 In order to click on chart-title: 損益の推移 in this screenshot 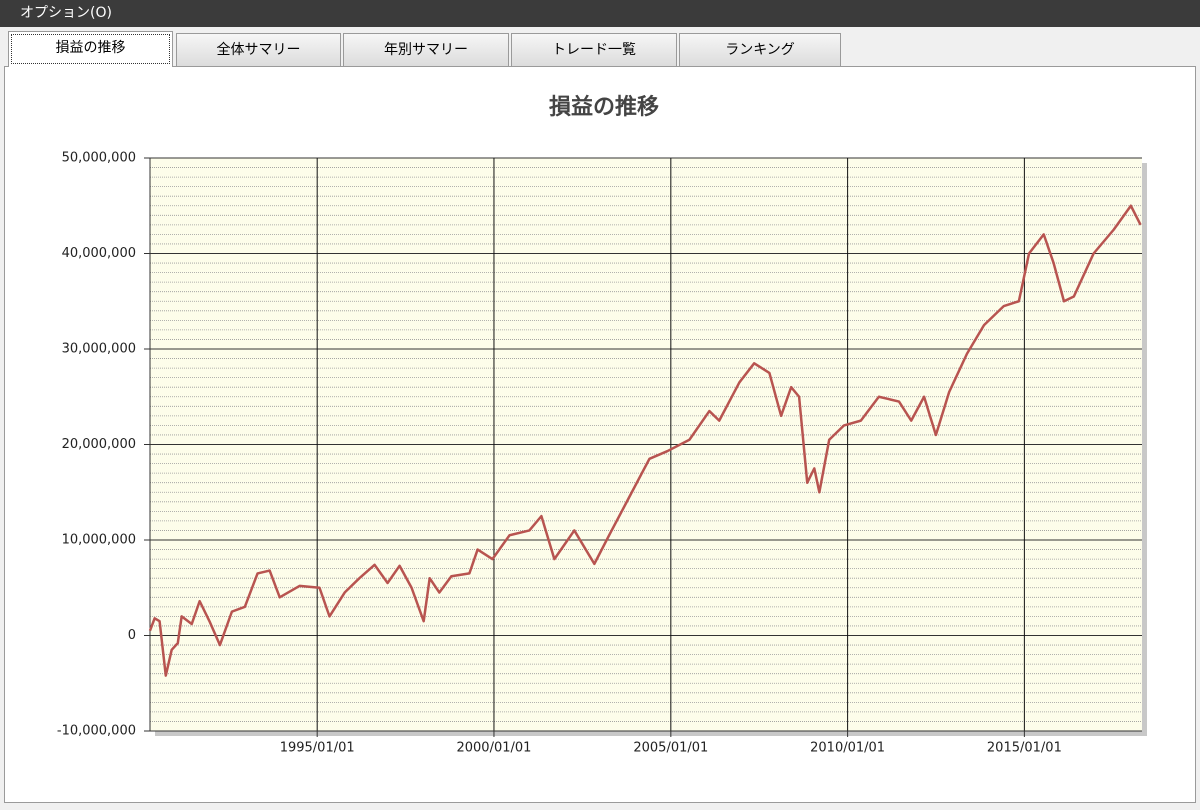, I will do `click(604, 107)`.